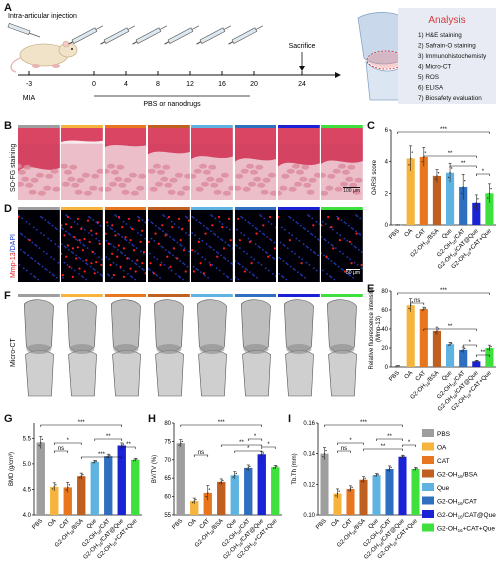  What do you see at coordinates (428, 487) in the screenshot?
I see `legend-swatch` at bounding box center [428, 487].